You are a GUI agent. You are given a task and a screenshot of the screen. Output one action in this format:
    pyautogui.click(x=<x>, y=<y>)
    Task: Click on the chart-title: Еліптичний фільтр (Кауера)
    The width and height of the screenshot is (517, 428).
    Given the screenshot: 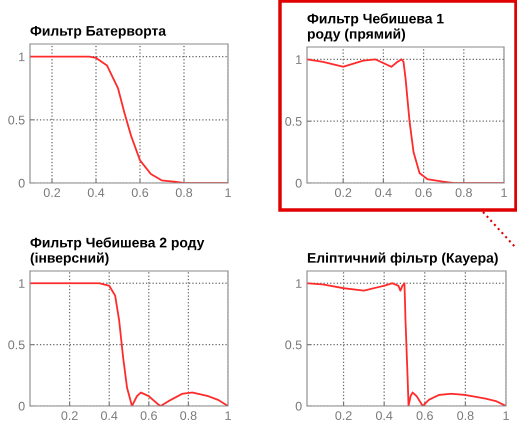 What is the action you would take?
    pyautogui.click(x=403, y=259)
    